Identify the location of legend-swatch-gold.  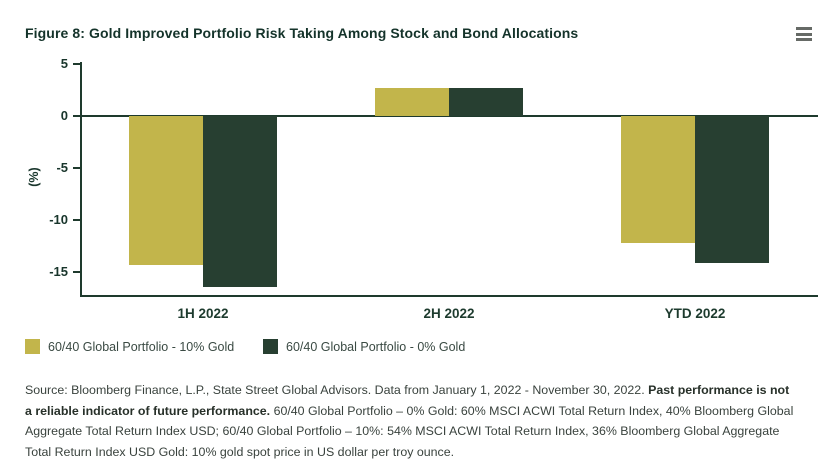
(32, 346).